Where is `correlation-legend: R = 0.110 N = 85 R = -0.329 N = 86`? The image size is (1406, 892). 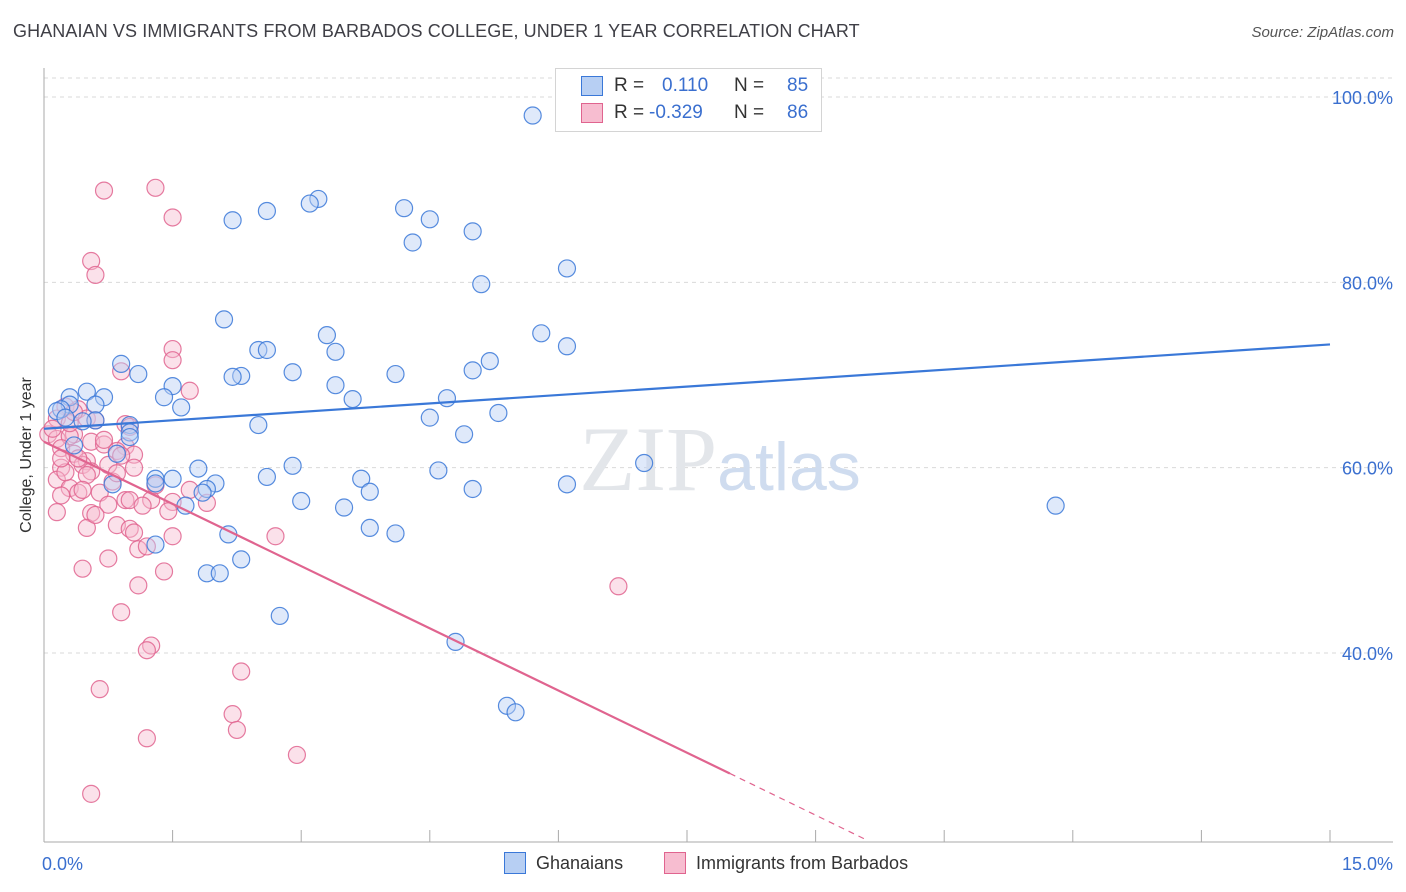 correlation-legend: R = 0.110 N = 85 R = -0.329 N = 86 is located at coordinates (688, 100).